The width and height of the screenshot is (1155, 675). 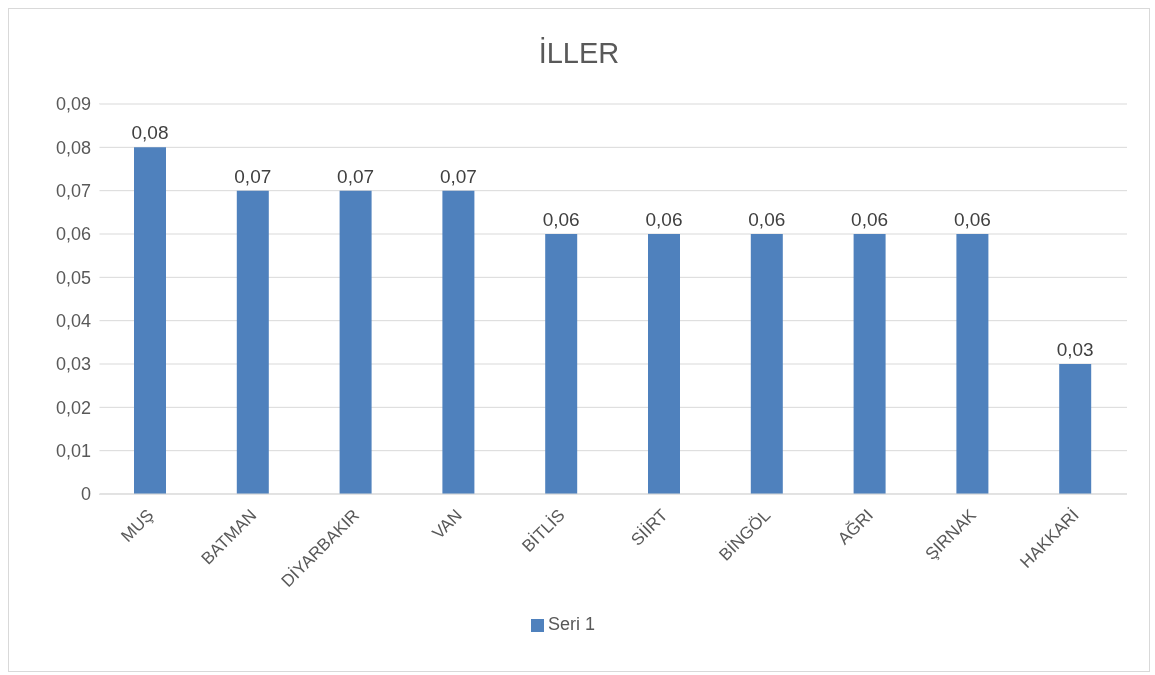 What do you see at coordinates (85, 494) in the screenshot?
I see `y-tick-label: 0` at bounding box center [85, 494].